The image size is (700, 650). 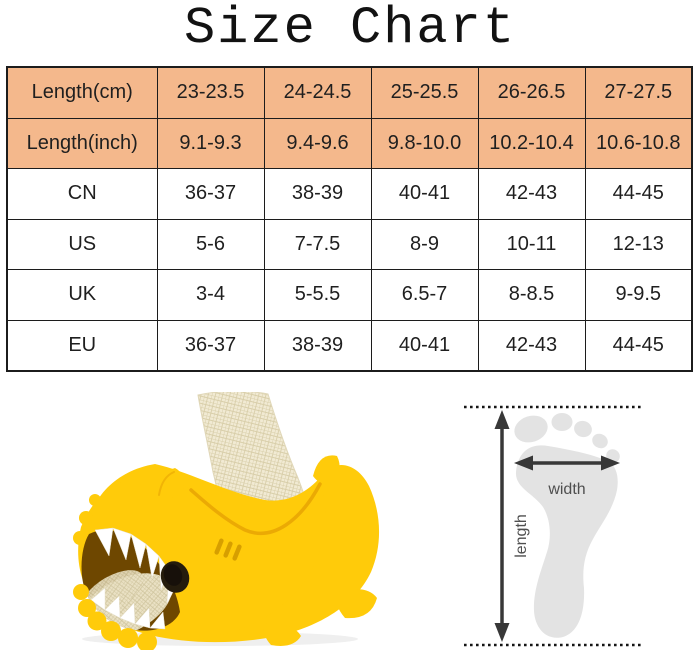 I want to click on size-cell: 10.6-10.8, so click(x=638, y=143).